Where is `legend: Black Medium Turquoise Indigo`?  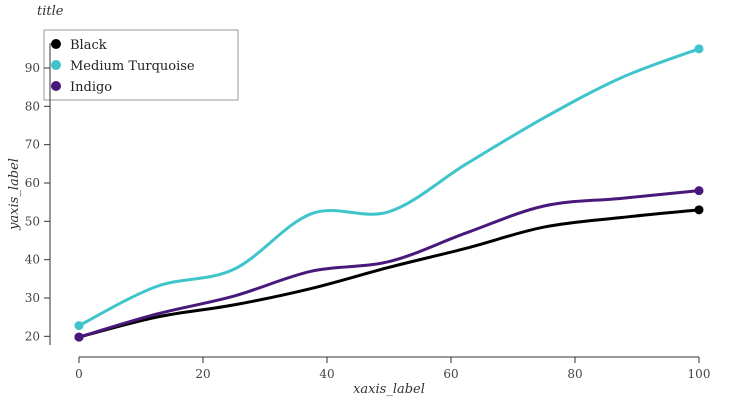 legend: Black Medium Turquoise Indigo is located at coordinates (141, 65).